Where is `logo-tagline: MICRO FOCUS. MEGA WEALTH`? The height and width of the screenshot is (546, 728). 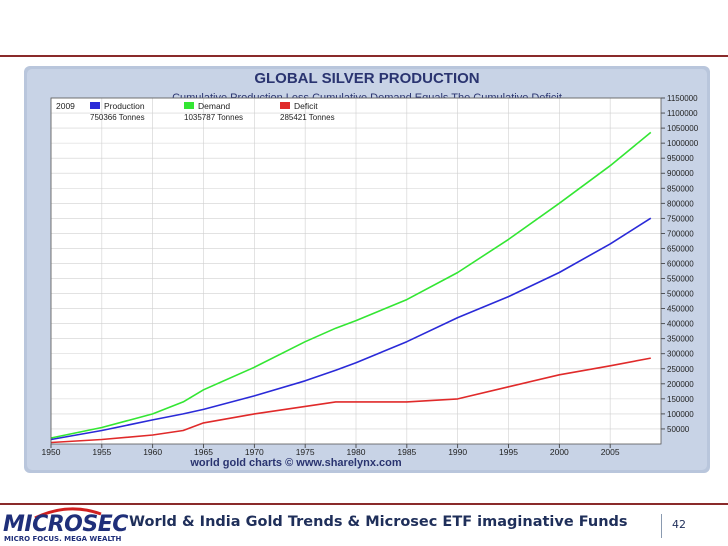
logo-tagline: MICRO FOCUS. MEGA WEALTH is located at coordinates (63, 539).